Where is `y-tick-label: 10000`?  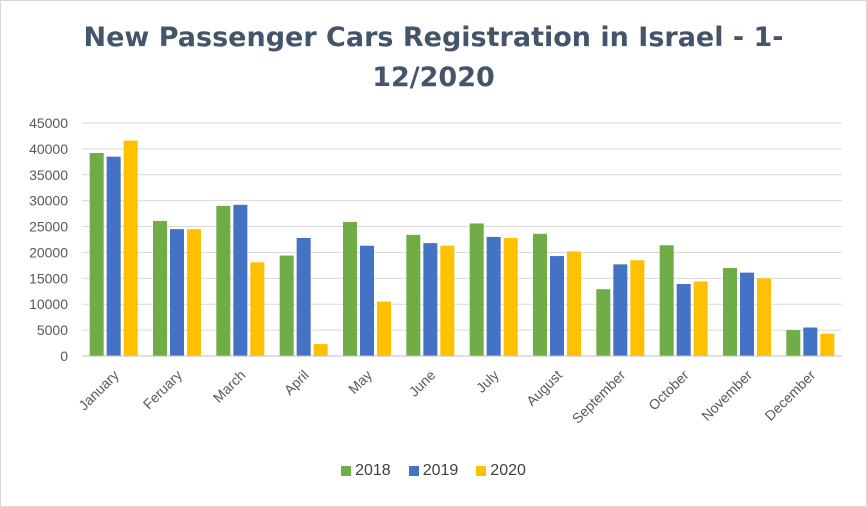 y-tick-label: 10000 is located at coordinates (48, 304).